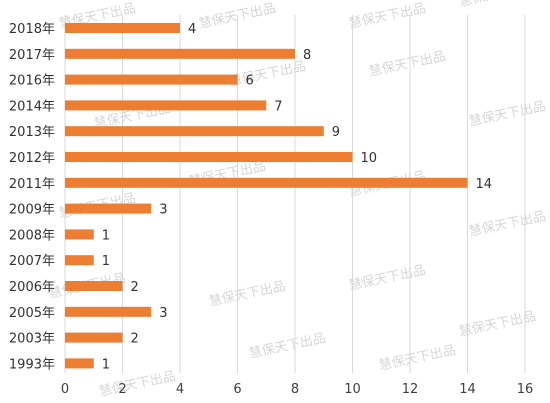 This screenshot has width=550, height=403. Describe the element at coordinates (32, 261) in the screenshot. I see `category-label: 2007年` at that location.